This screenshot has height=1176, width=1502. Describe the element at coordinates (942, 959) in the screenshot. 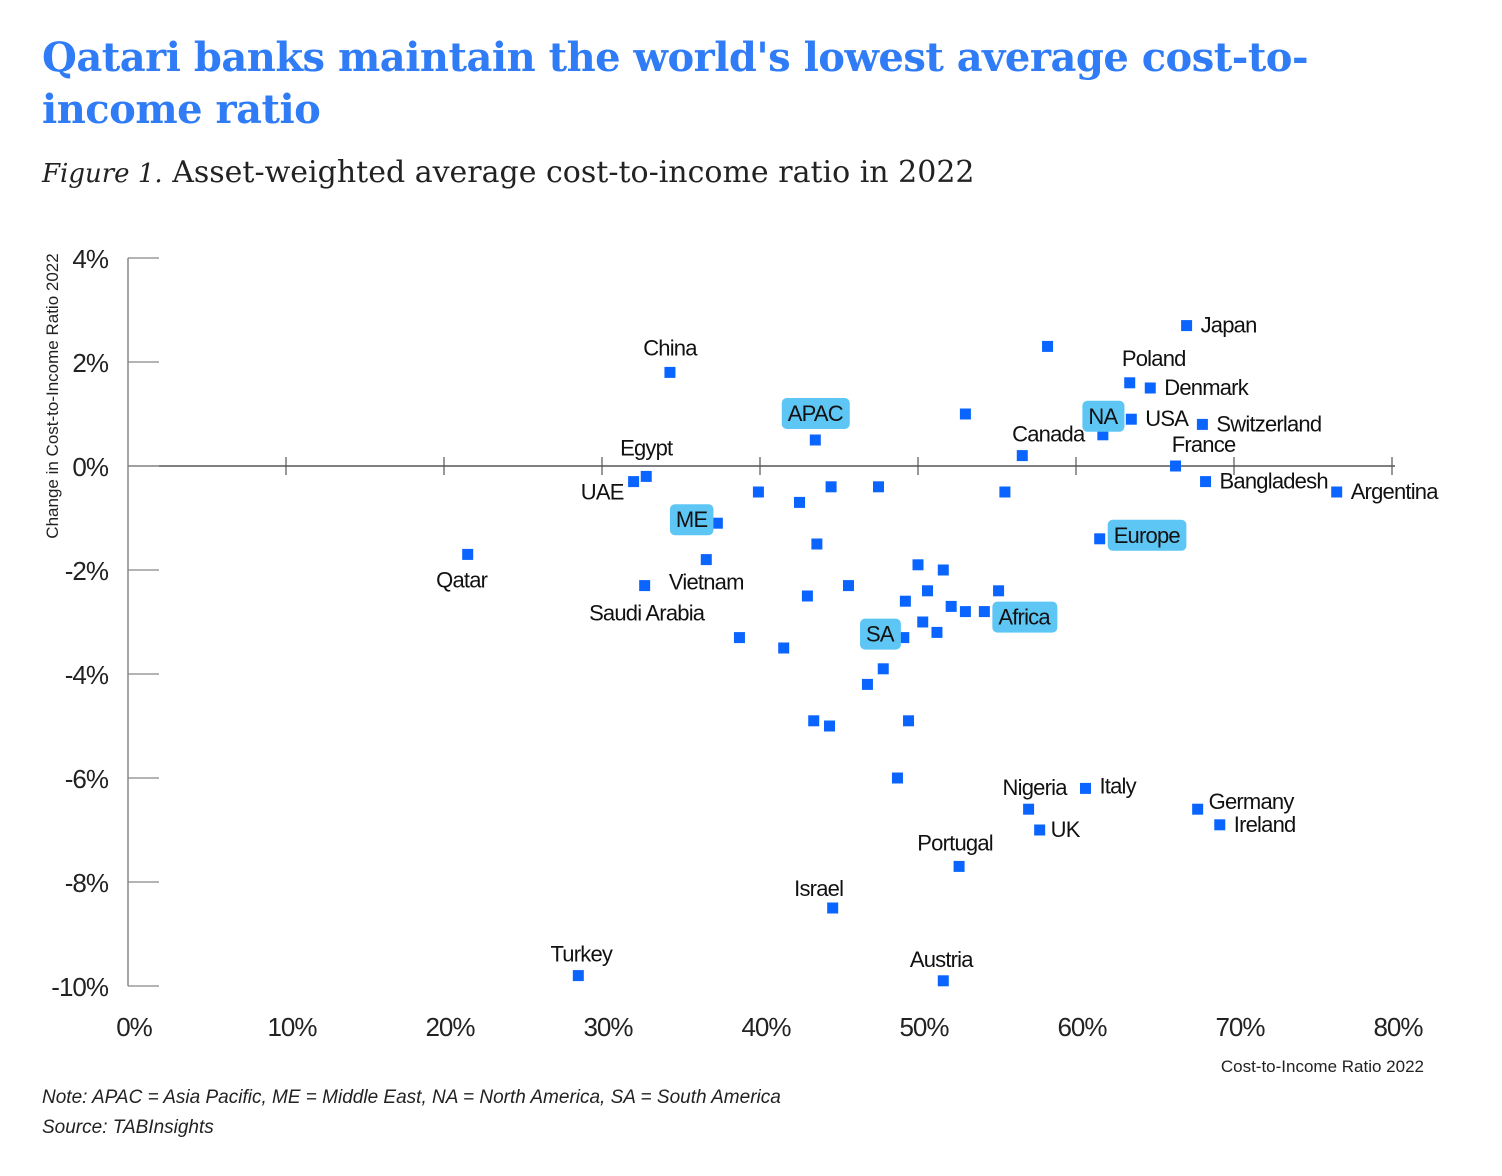

I see `point-label: Austria` at that location.